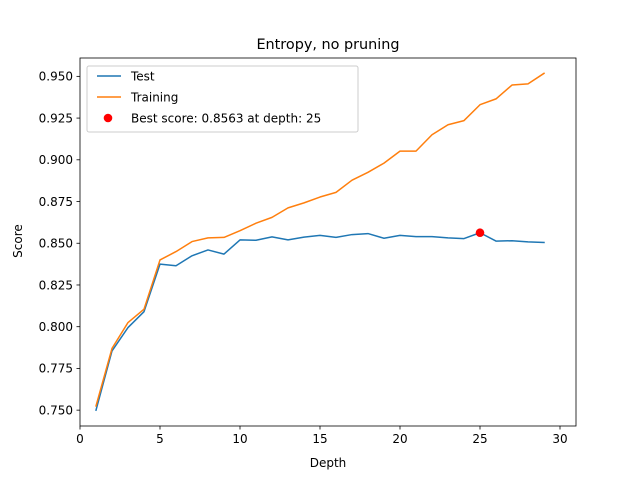 The width and height of the screenshot is (640, 480). I want to click on x-tick-label: 20, so click(399, 439).